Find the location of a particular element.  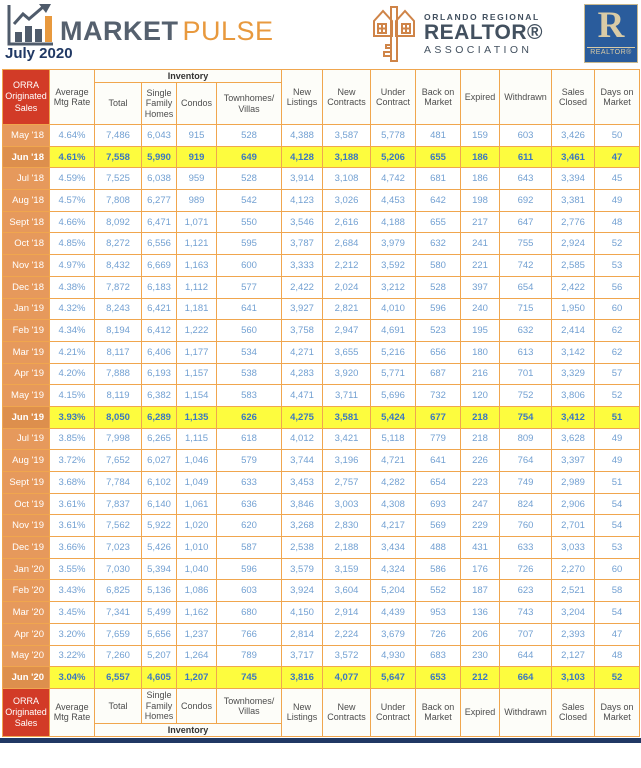

data-cell: 4,691 is located at coordinates (393, 330).